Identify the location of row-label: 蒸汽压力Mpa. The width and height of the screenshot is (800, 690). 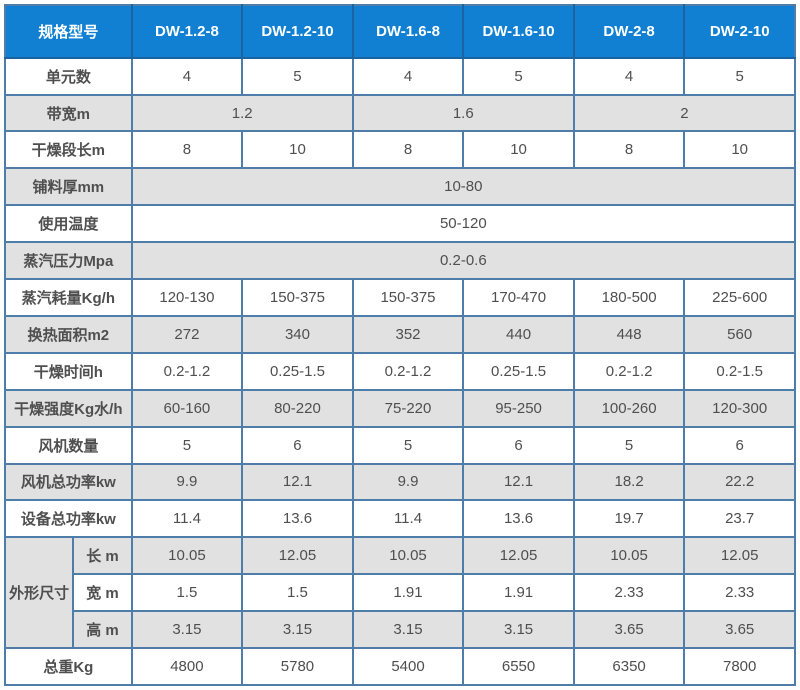
(68, 261).